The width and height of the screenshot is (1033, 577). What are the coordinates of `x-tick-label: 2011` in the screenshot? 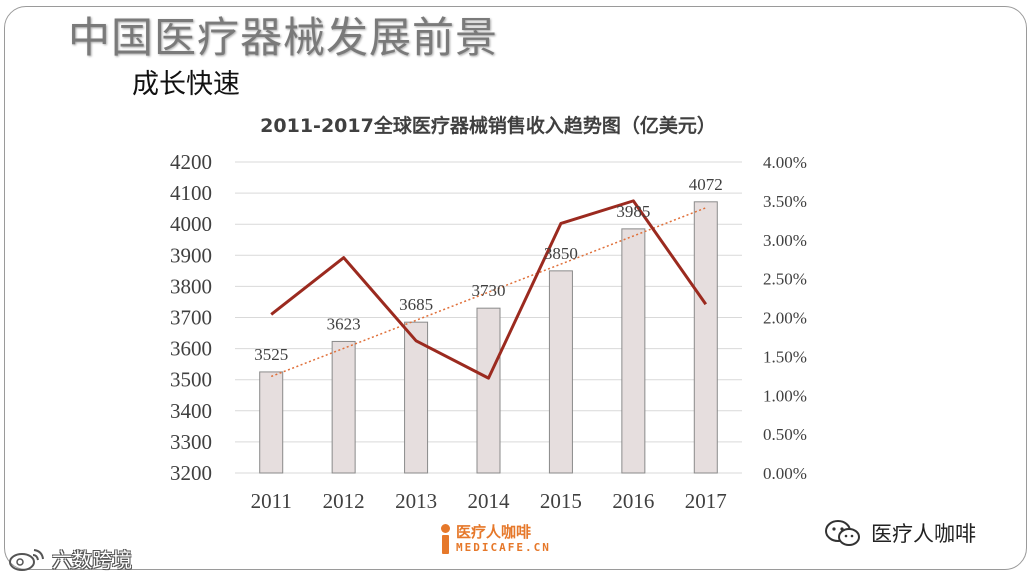 It's located at (271, 501).